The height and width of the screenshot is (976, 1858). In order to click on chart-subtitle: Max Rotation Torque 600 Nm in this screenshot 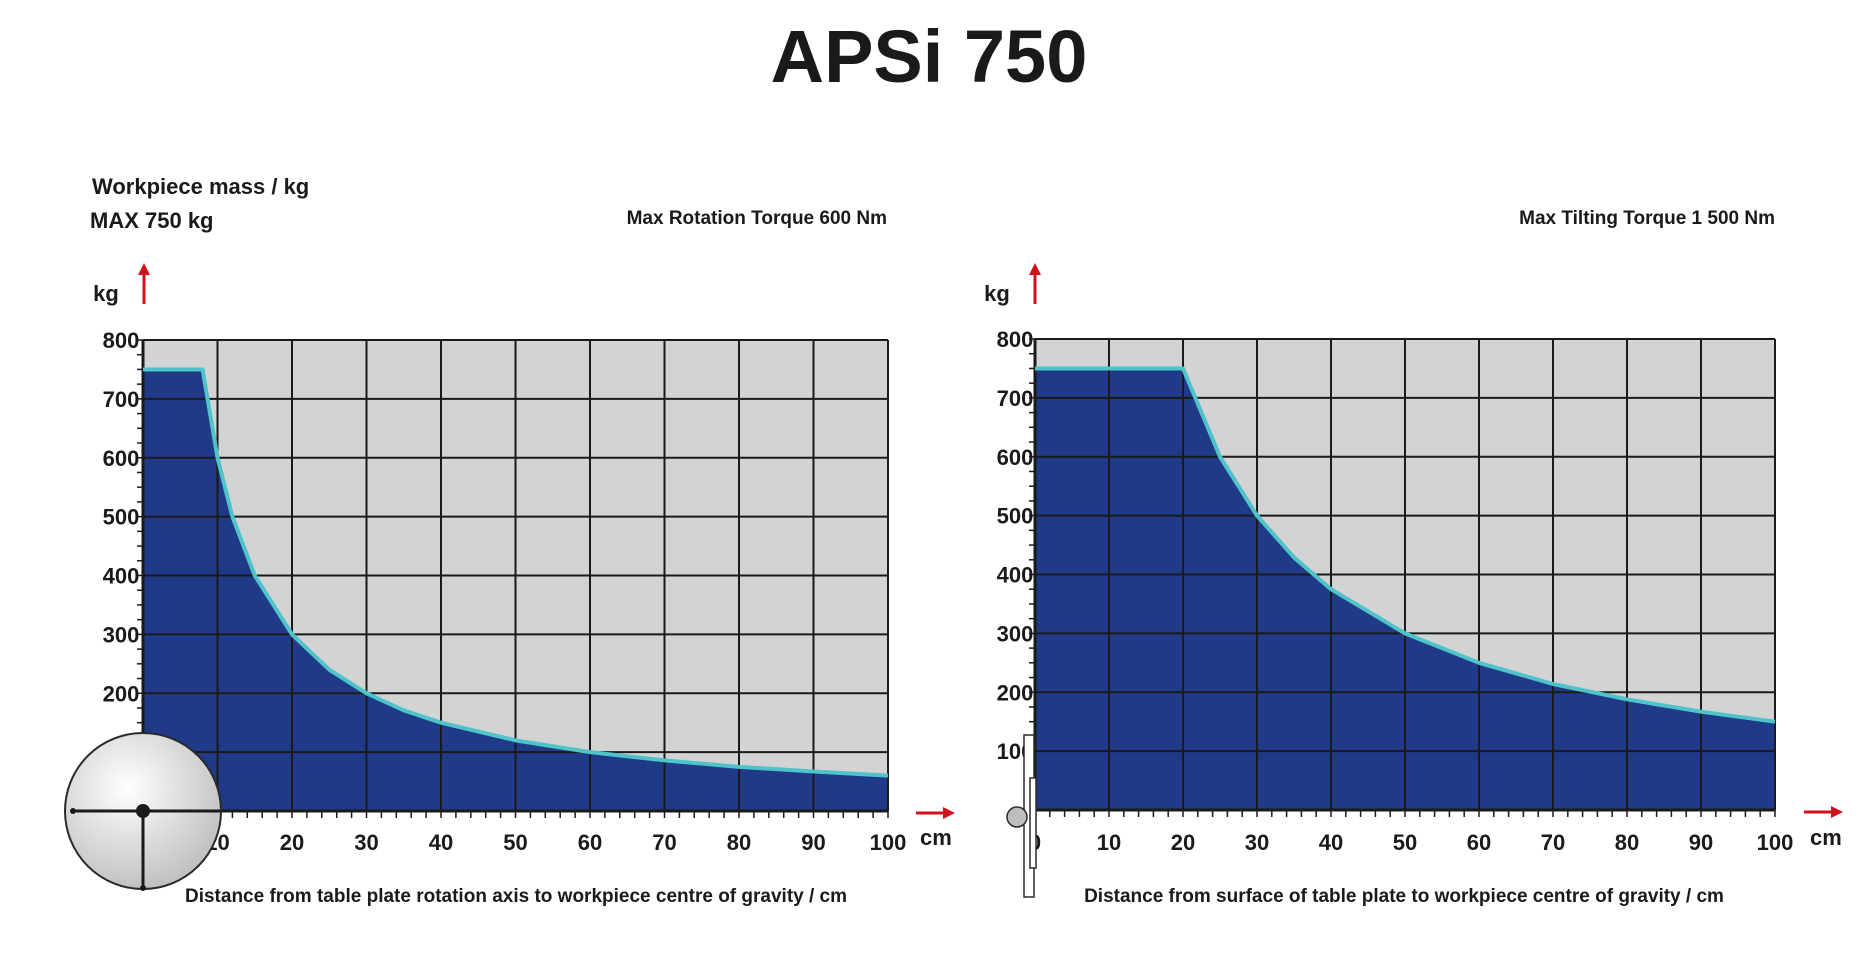, I will do `click(757, 218)`.